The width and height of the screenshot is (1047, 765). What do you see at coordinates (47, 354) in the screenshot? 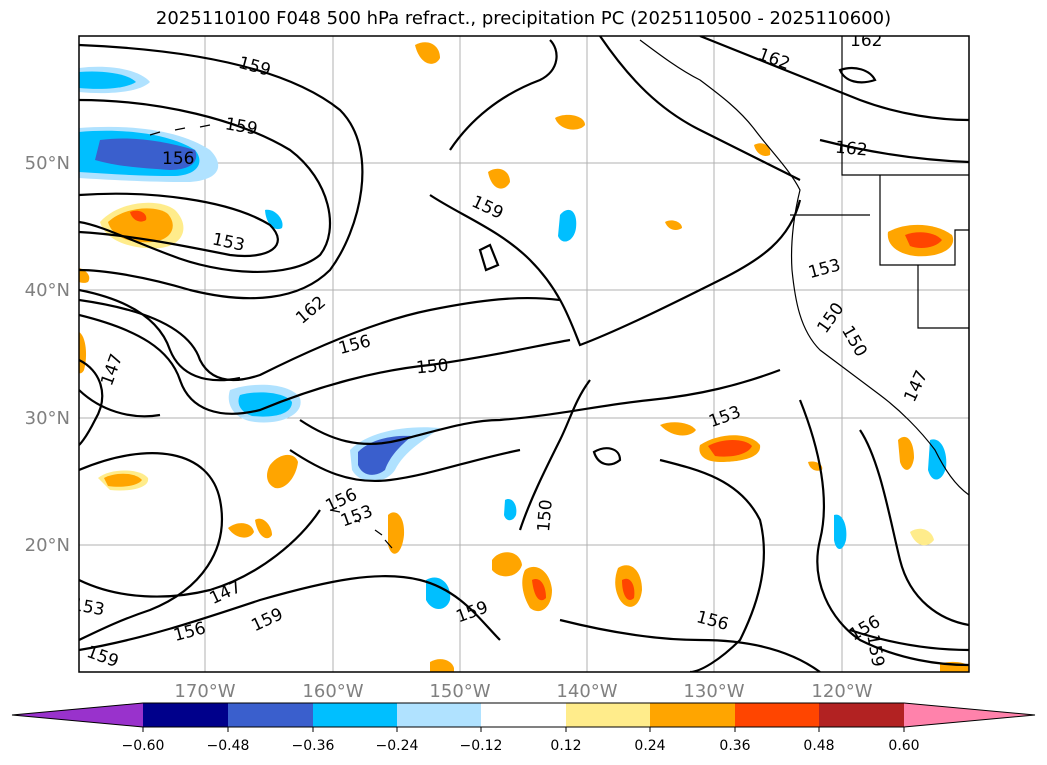
I see `latitude-labels: 50°N 40°N 30°N 20°N` at bounding box center [47, 354].